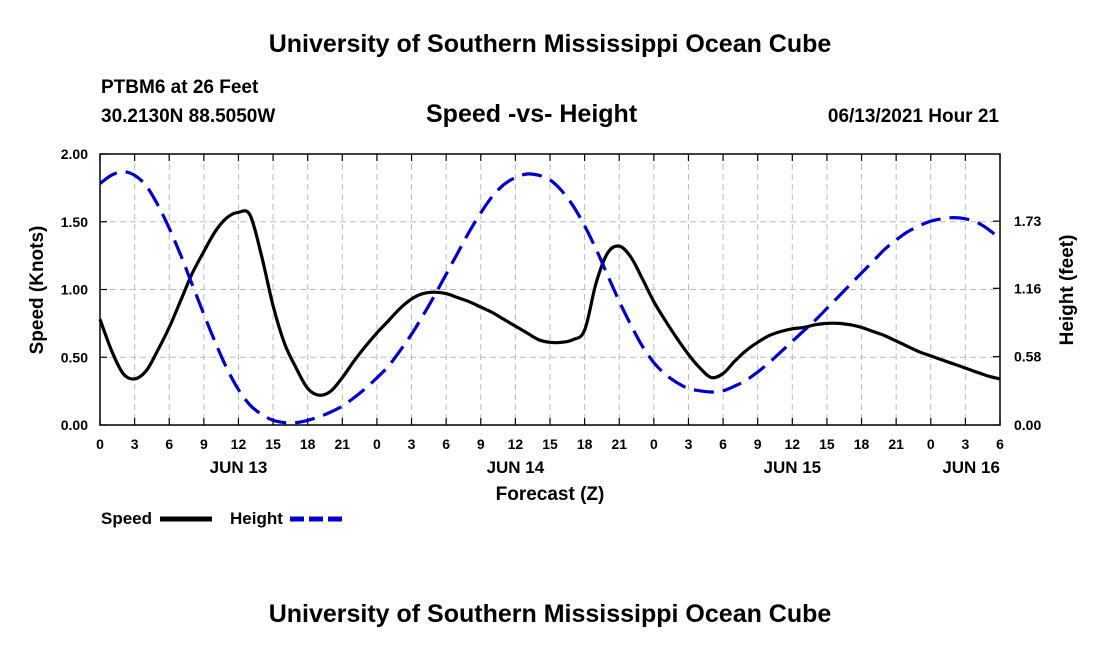 This screenshot has width=1100, height=650. Describe the element at coordinates (180, 87) in the screenshot. I see `station-label: PTBM6 at 26 Feet` at that location.